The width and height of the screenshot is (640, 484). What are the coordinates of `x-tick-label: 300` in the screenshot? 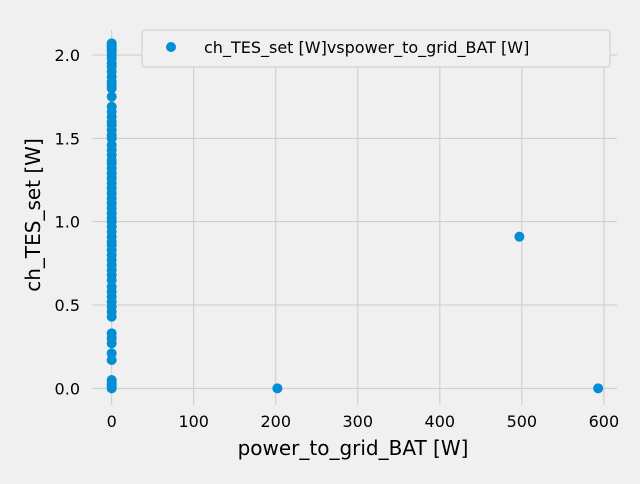 It's located at (358, 421).